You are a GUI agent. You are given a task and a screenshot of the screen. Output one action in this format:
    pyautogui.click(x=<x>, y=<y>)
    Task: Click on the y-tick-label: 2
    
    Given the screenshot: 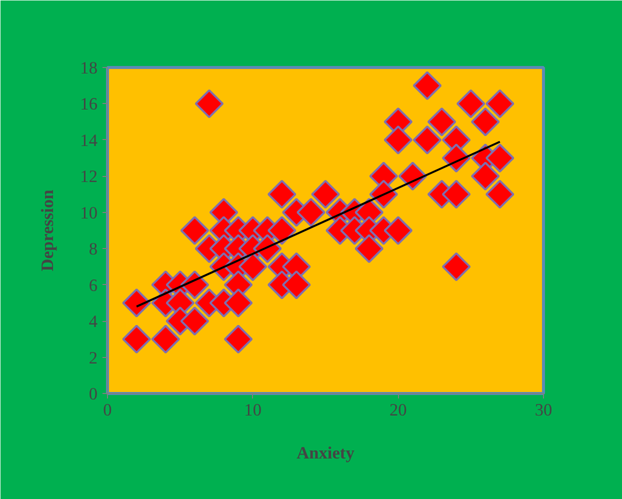 What is the action you would take?
    pyautogui.click(x=93, y=358)
    